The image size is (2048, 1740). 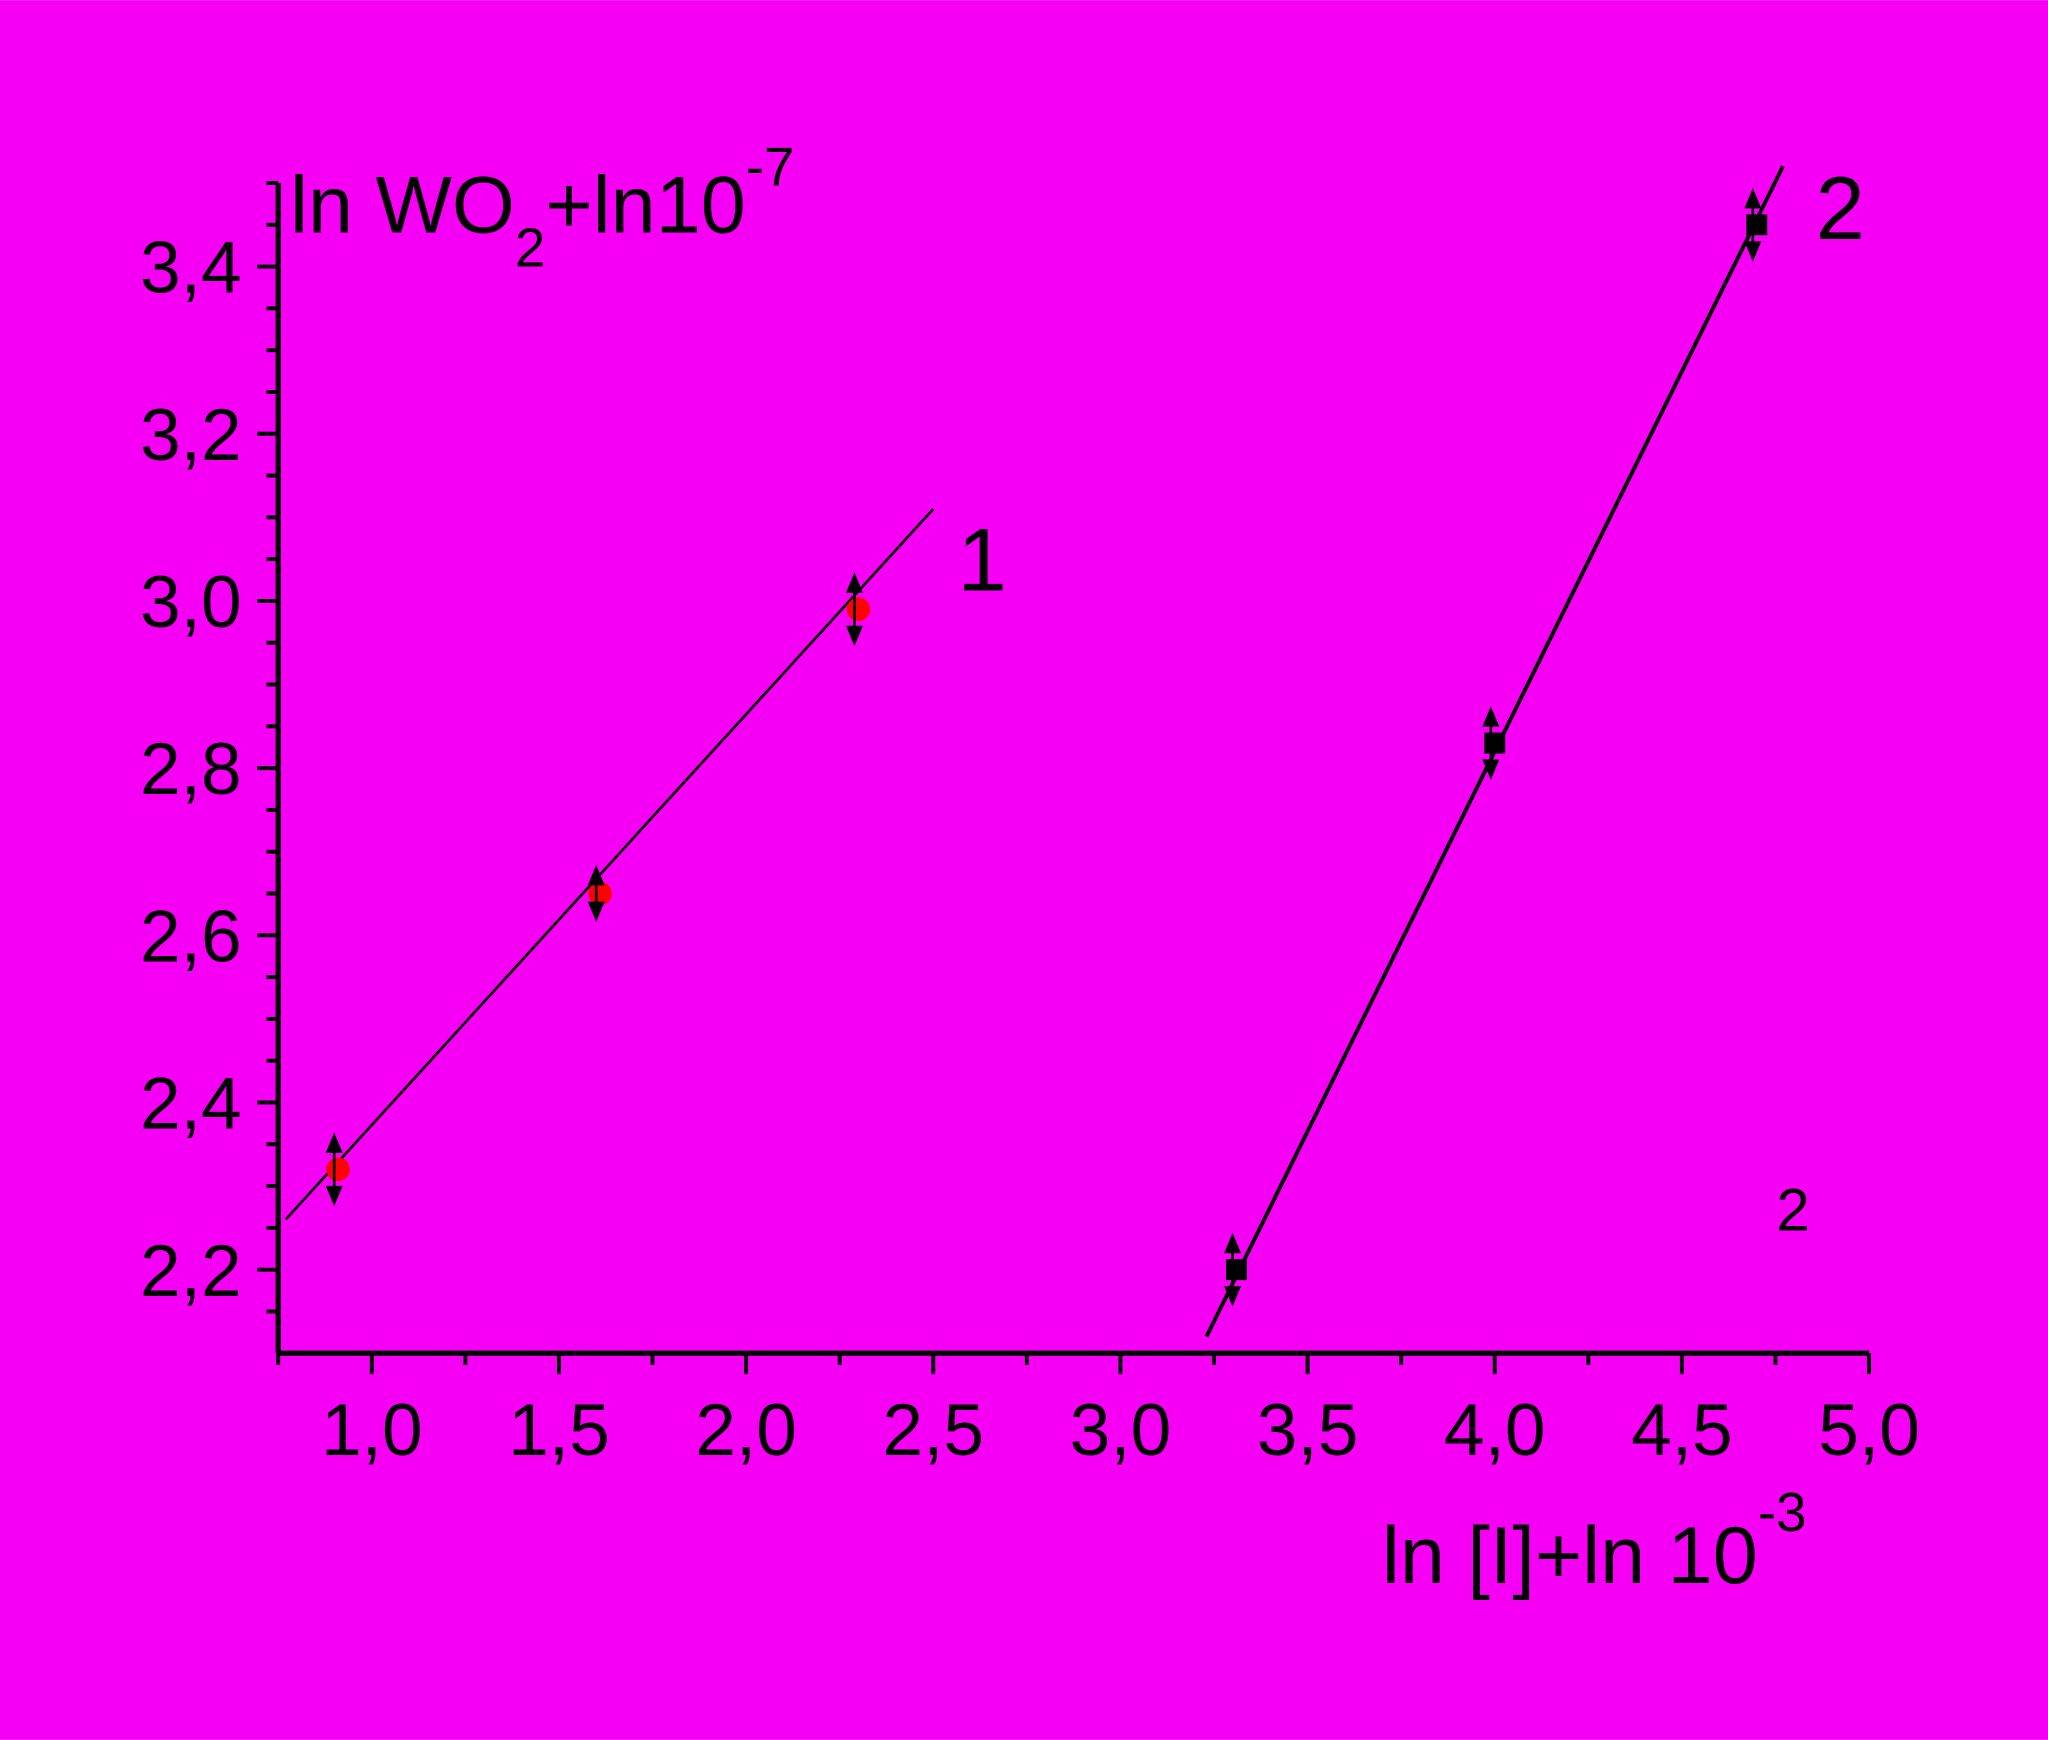 What do you see at coordinates (191, 602) in the screenshot?
I see `y-tick-label: 3,0` at bounding box center [191, 602].